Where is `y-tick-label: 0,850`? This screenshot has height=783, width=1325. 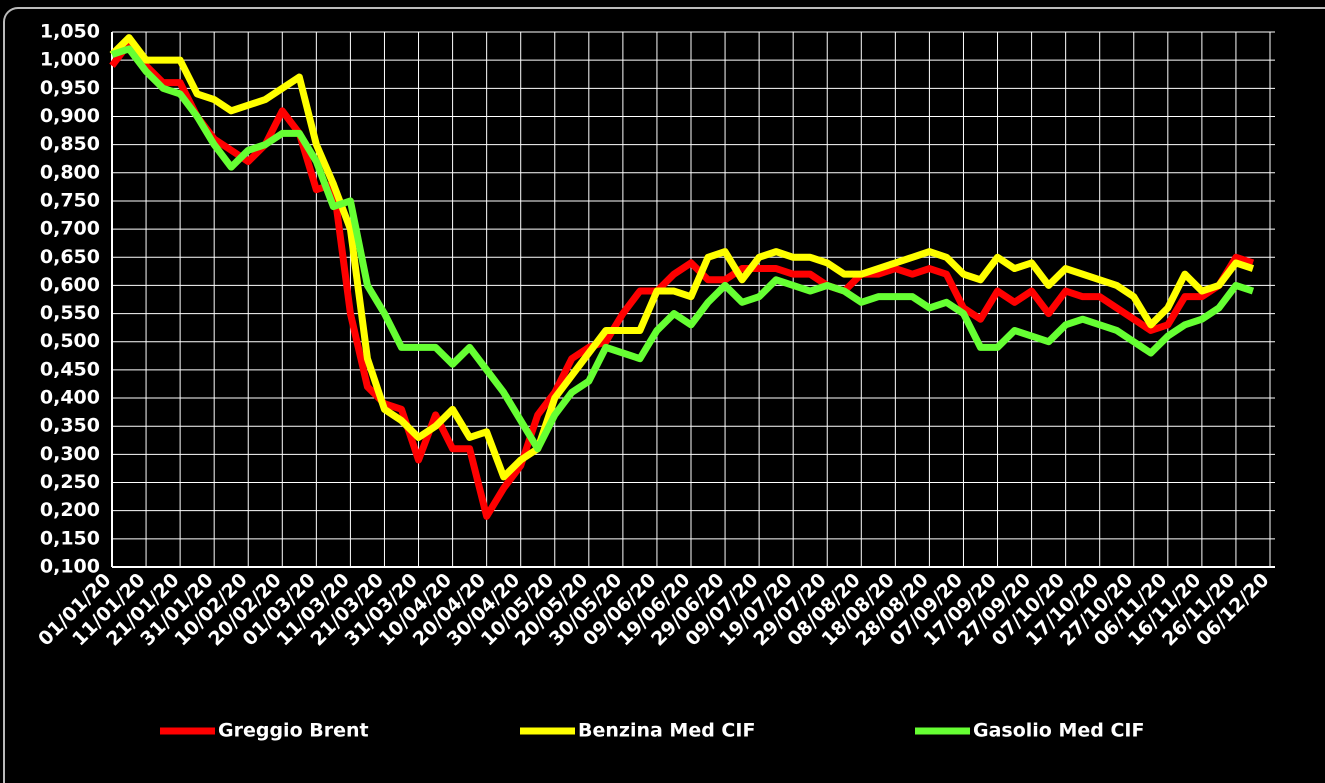 y-tick-label: 0,850 is located at coordinates (70, 144).